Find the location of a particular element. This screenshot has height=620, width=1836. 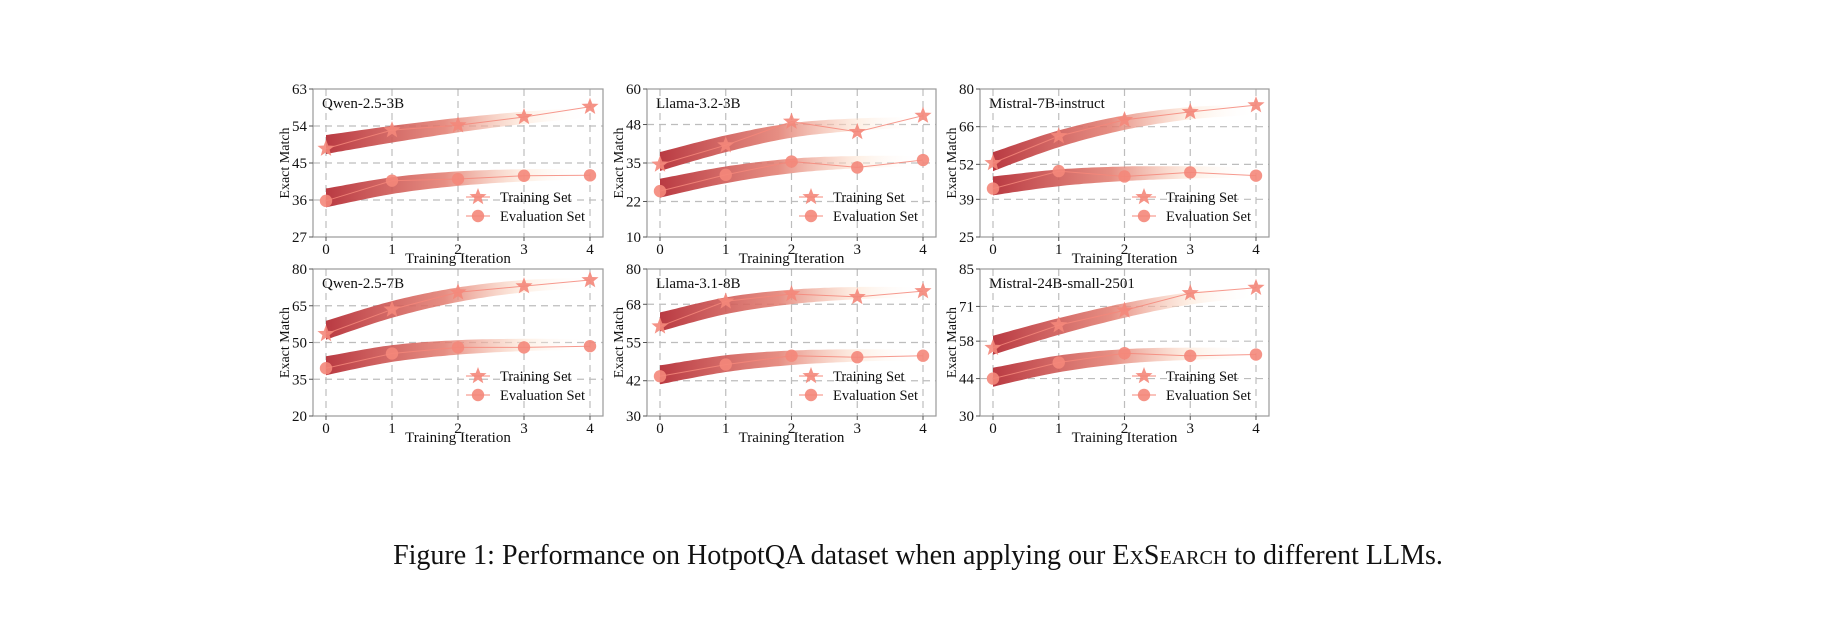

y-tick-label: 10 is located at coordinates (633, 238).